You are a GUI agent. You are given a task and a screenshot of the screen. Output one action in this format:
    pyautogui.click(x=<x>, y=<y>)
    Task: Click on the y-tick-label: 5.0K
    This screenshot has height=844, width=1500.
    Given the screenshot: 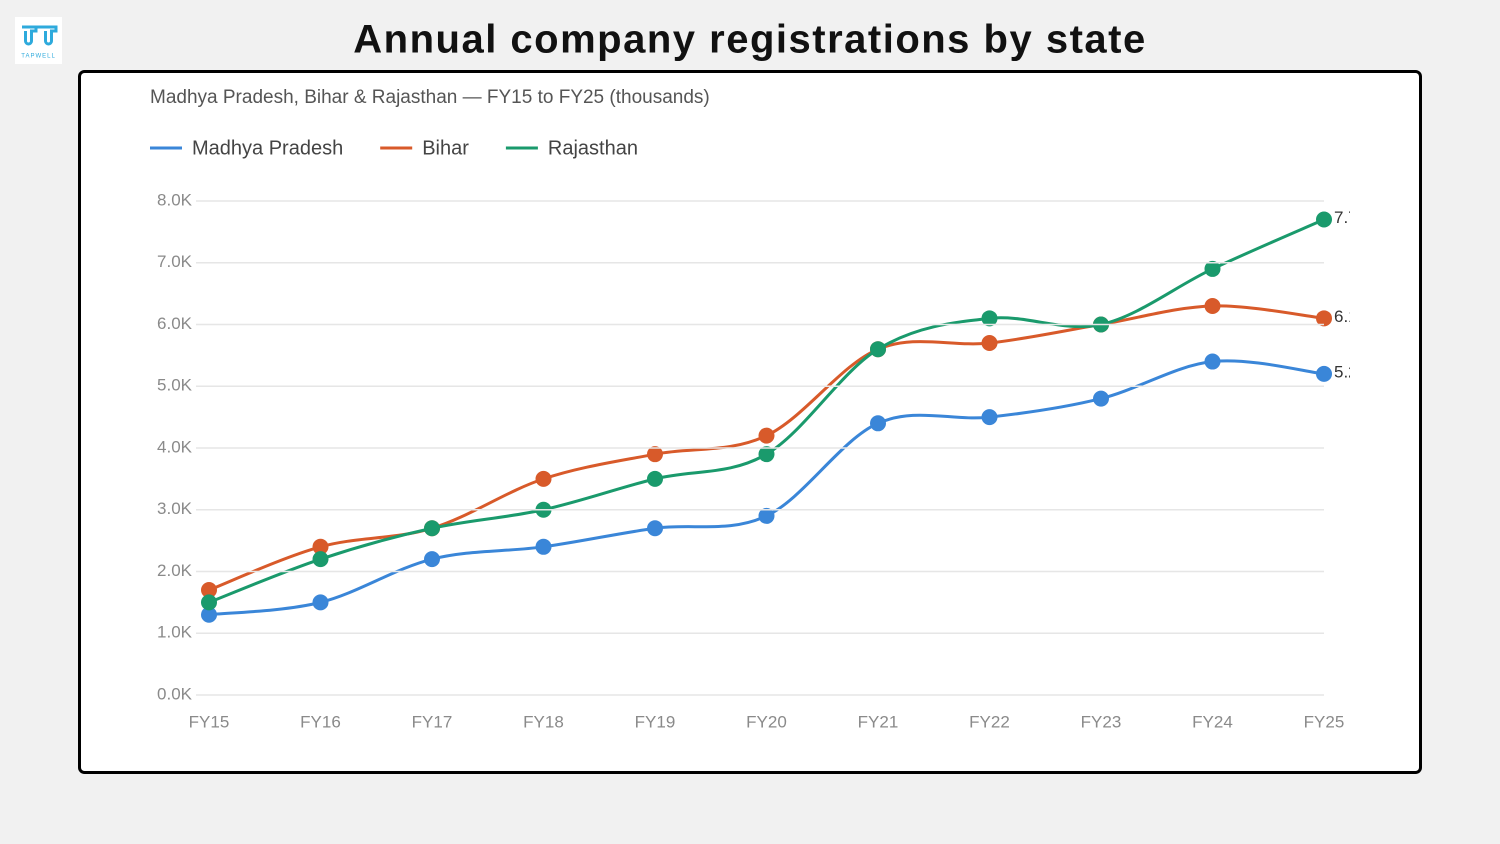 What is the action you would take?
    pyautogui.click(x=175, y=385)
    